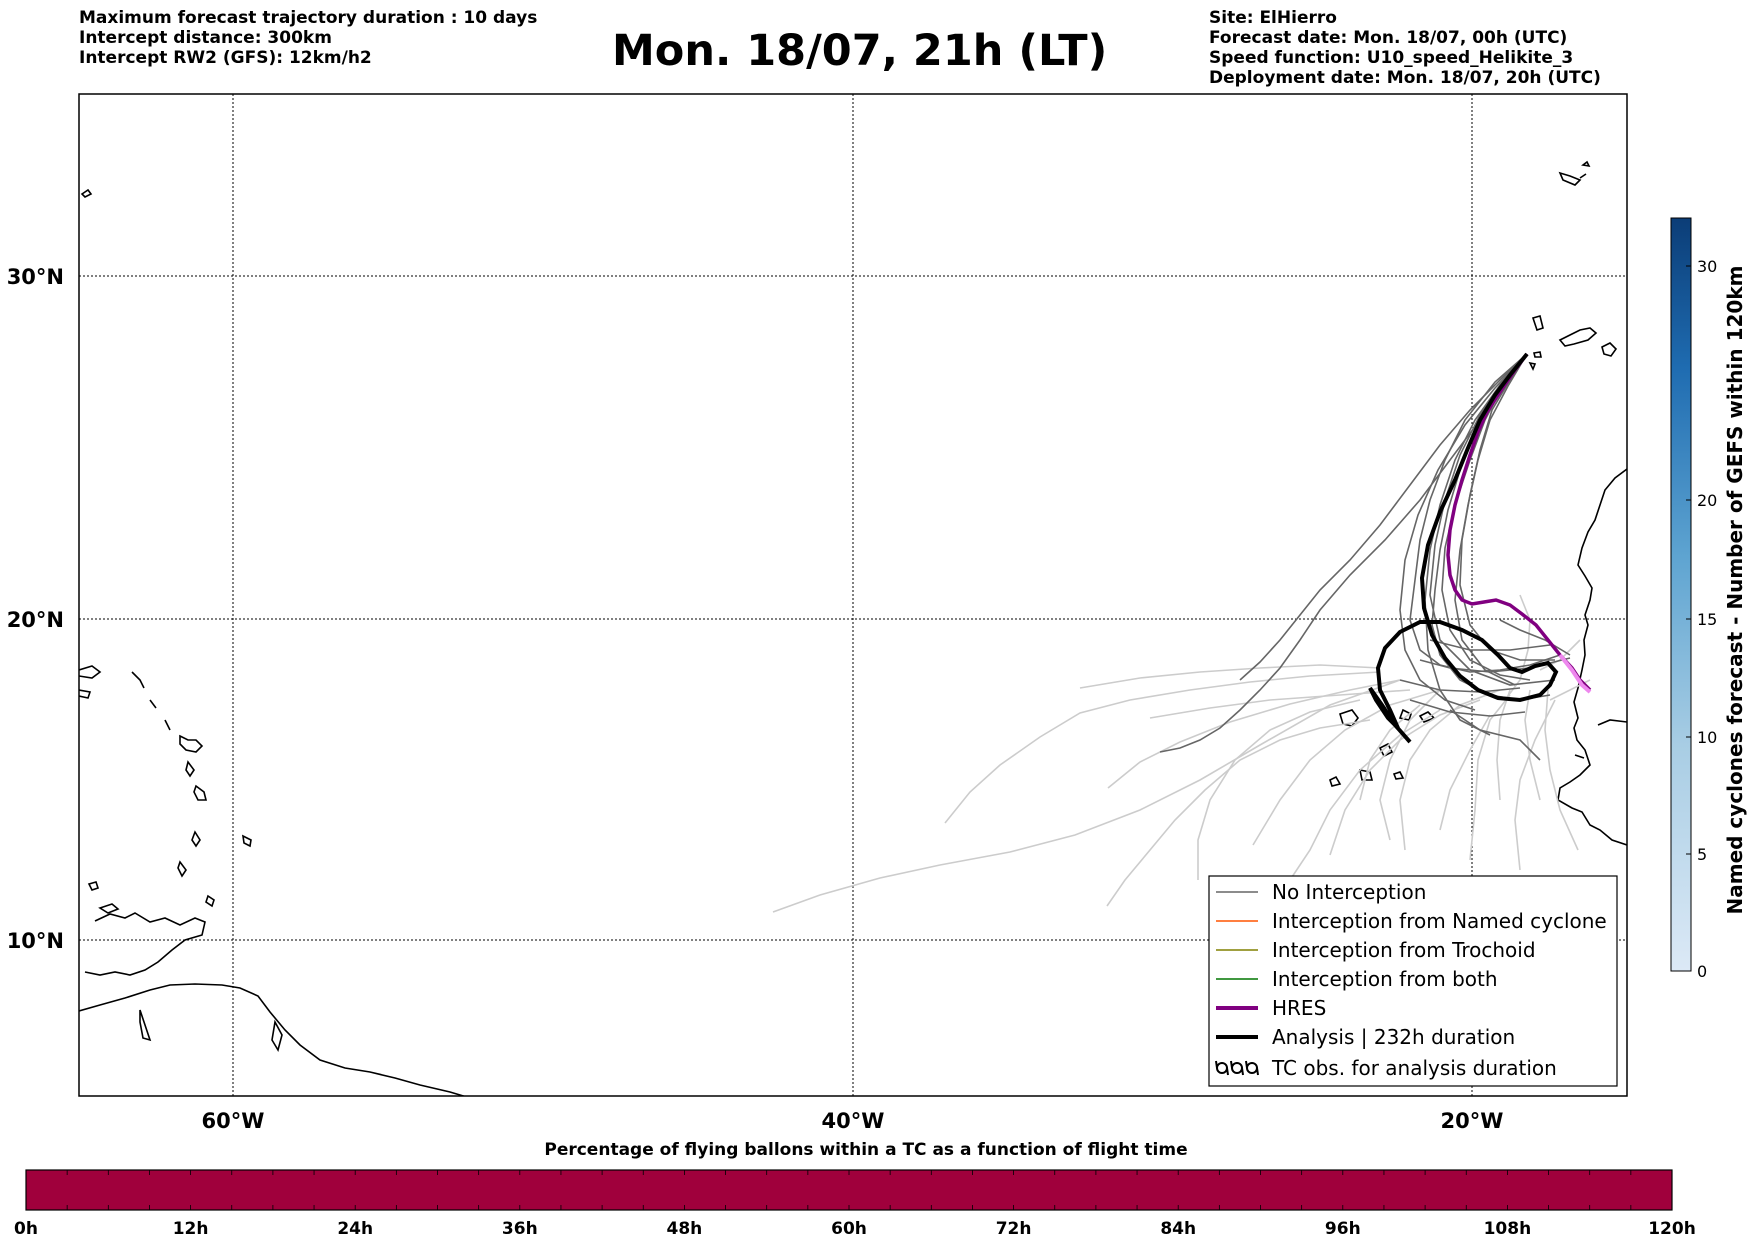 Image resolution: width=1752 pixels, height=1245 pixels. I want to click on legend-item-analysis: Analysis | 232h duration, so click(1365, 1037).